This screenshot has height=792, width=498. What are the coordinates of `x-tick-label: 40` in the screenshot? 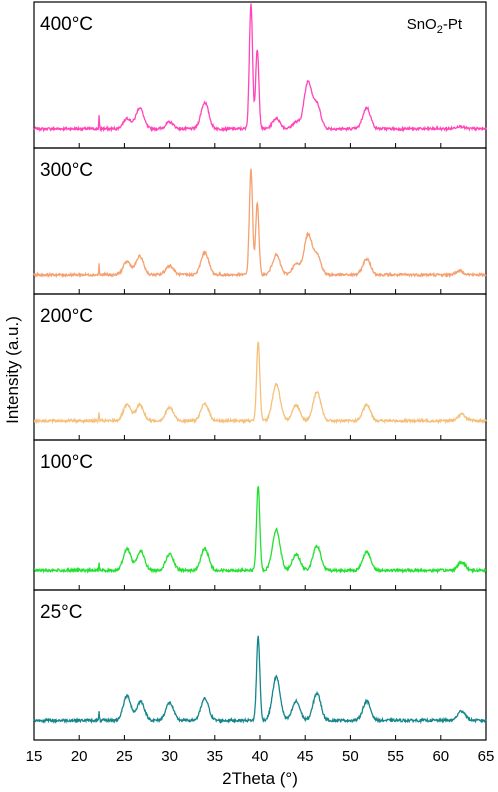 It's located at (260, 756).